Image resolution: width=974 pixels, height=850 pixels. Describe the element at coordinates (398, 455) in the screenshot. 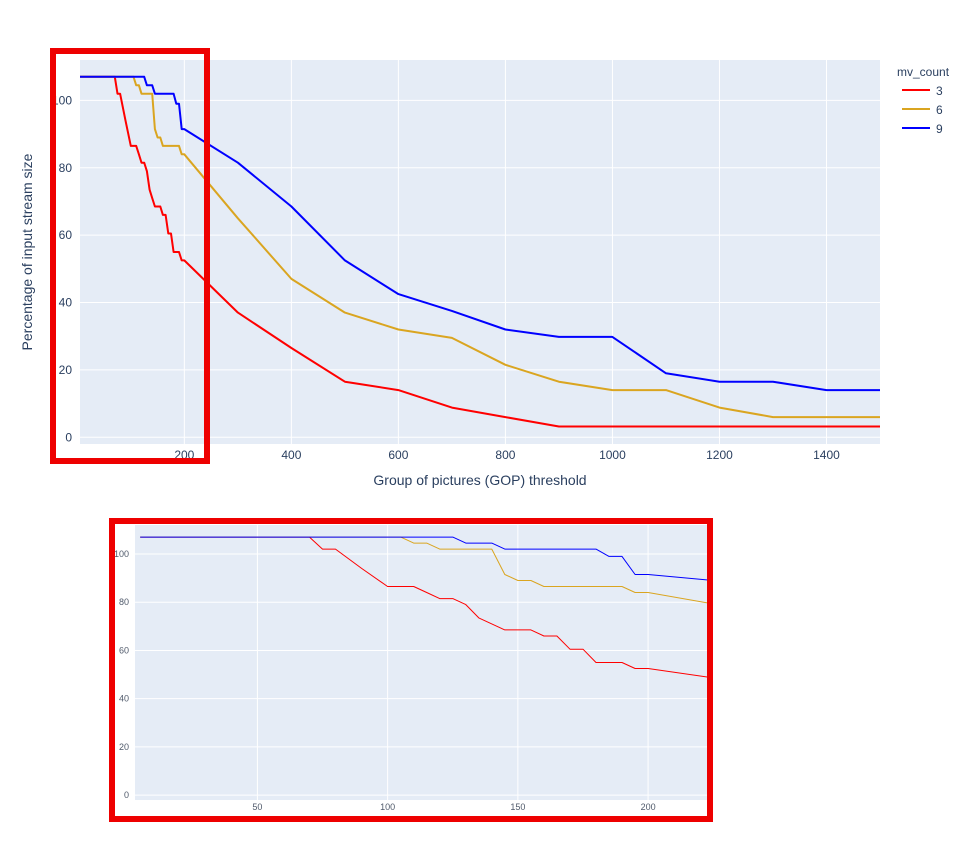

I see `x-tick-label: 600` at that location.